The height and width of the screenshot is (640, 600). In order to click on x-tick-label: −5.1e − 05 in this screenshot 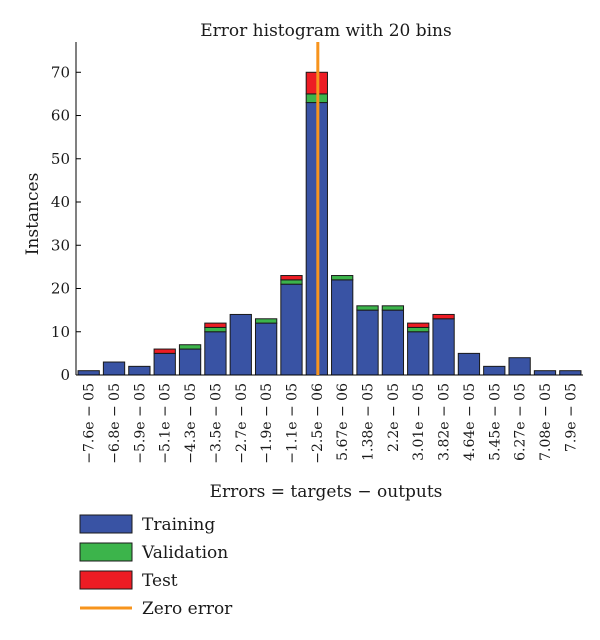, I will do `click(166, 423)`.